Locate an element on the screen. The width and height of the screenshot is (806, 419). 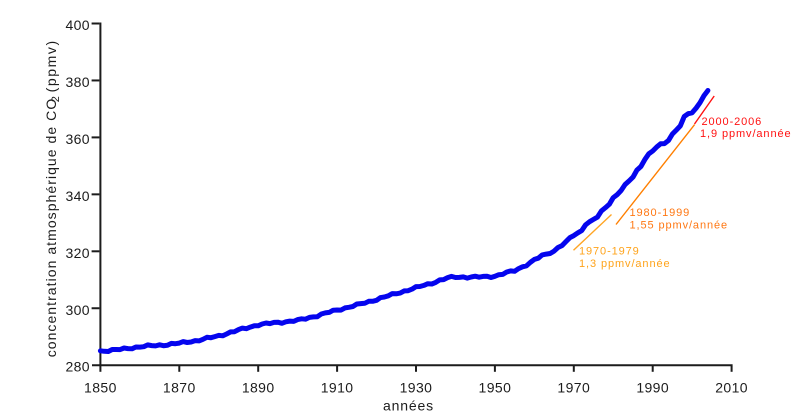
svg-text: 1890 is located at coordinates (258, 388).